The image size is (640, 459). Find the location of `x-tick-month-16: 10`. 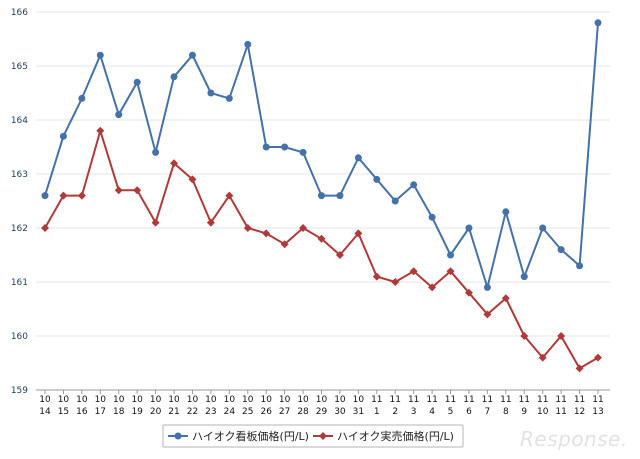

x-tick-month-16: 10 is located at coordinates (340, 400).